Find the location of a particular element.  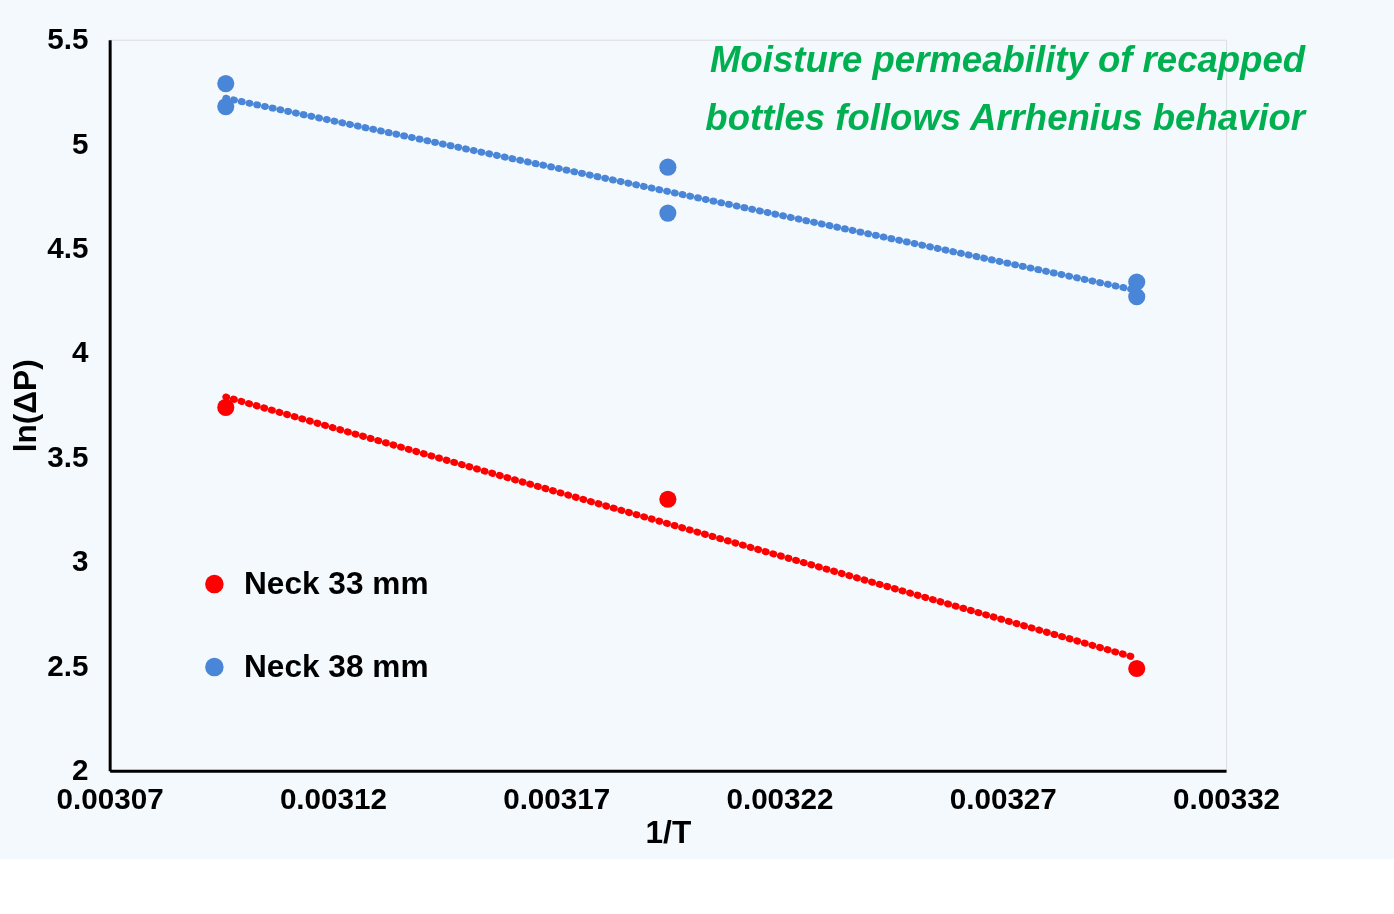

y-tick-label: 5 is located at coordinates (80, 143).